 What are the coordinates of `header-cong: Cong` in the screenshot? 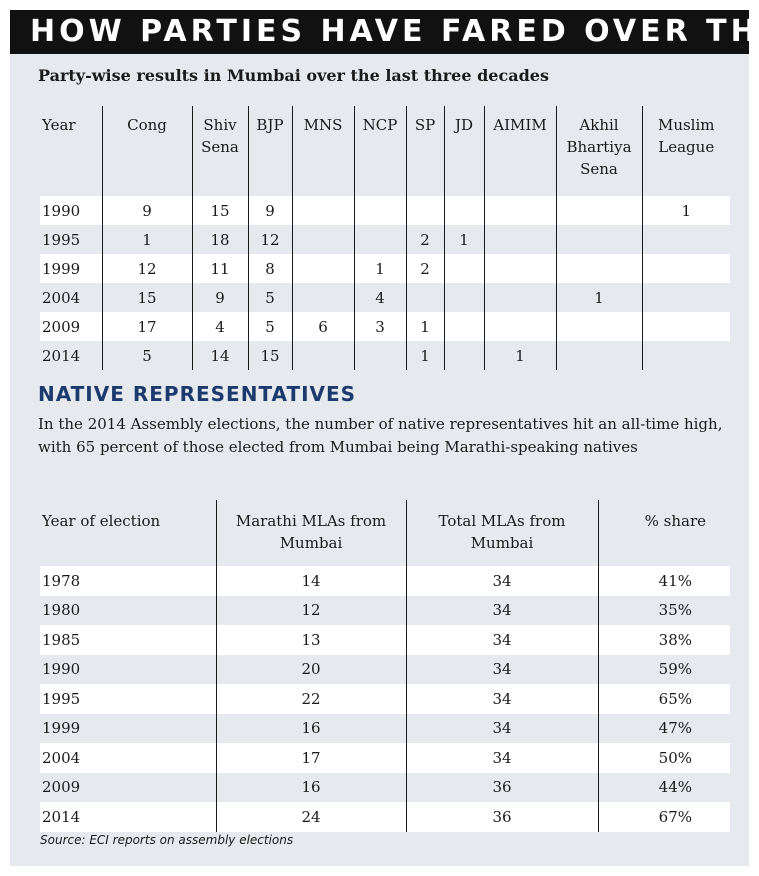 It's located at (146, 151).